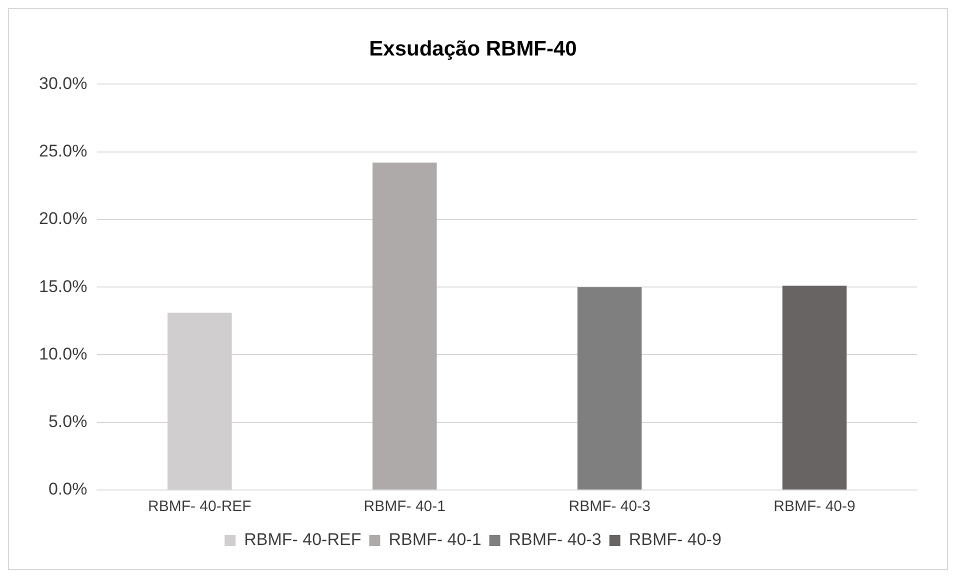  I want to click on legend-label: RBMF- 40-1, so click(435, 540).